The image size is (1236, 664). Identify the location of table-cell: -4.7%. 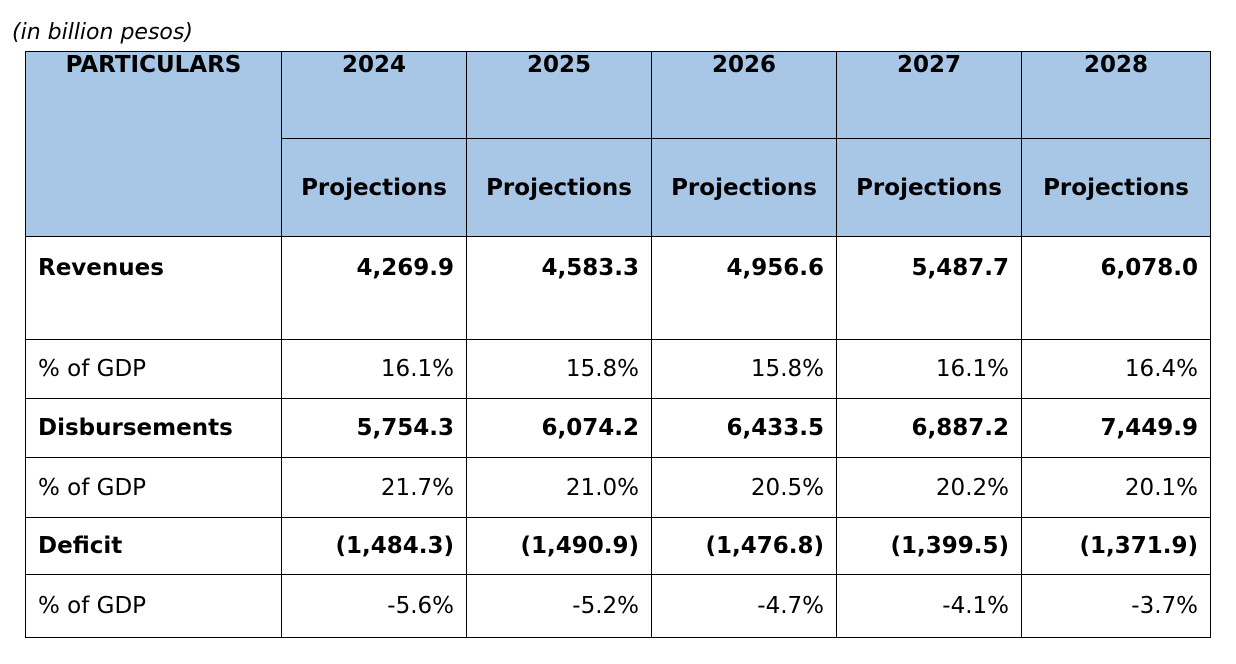
(744, 606).